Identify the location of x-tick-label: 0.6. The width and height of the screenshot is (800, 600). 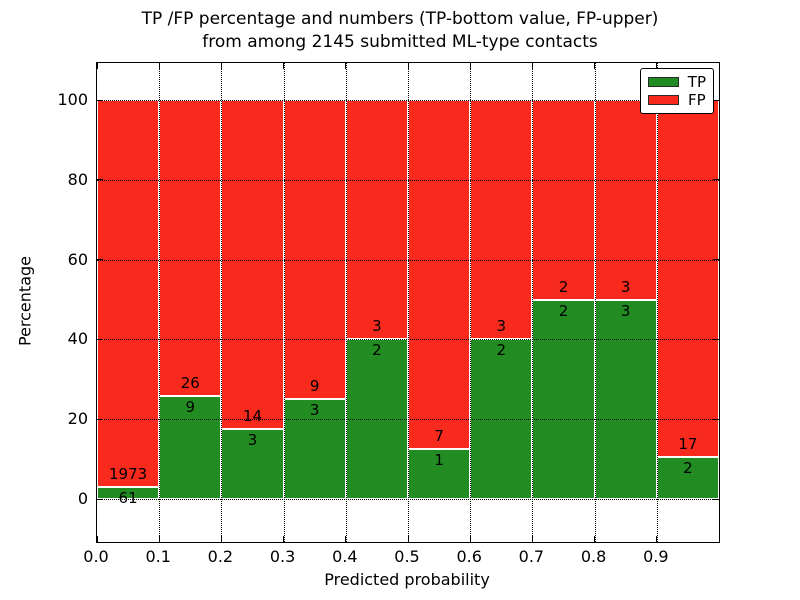
(469, 556).